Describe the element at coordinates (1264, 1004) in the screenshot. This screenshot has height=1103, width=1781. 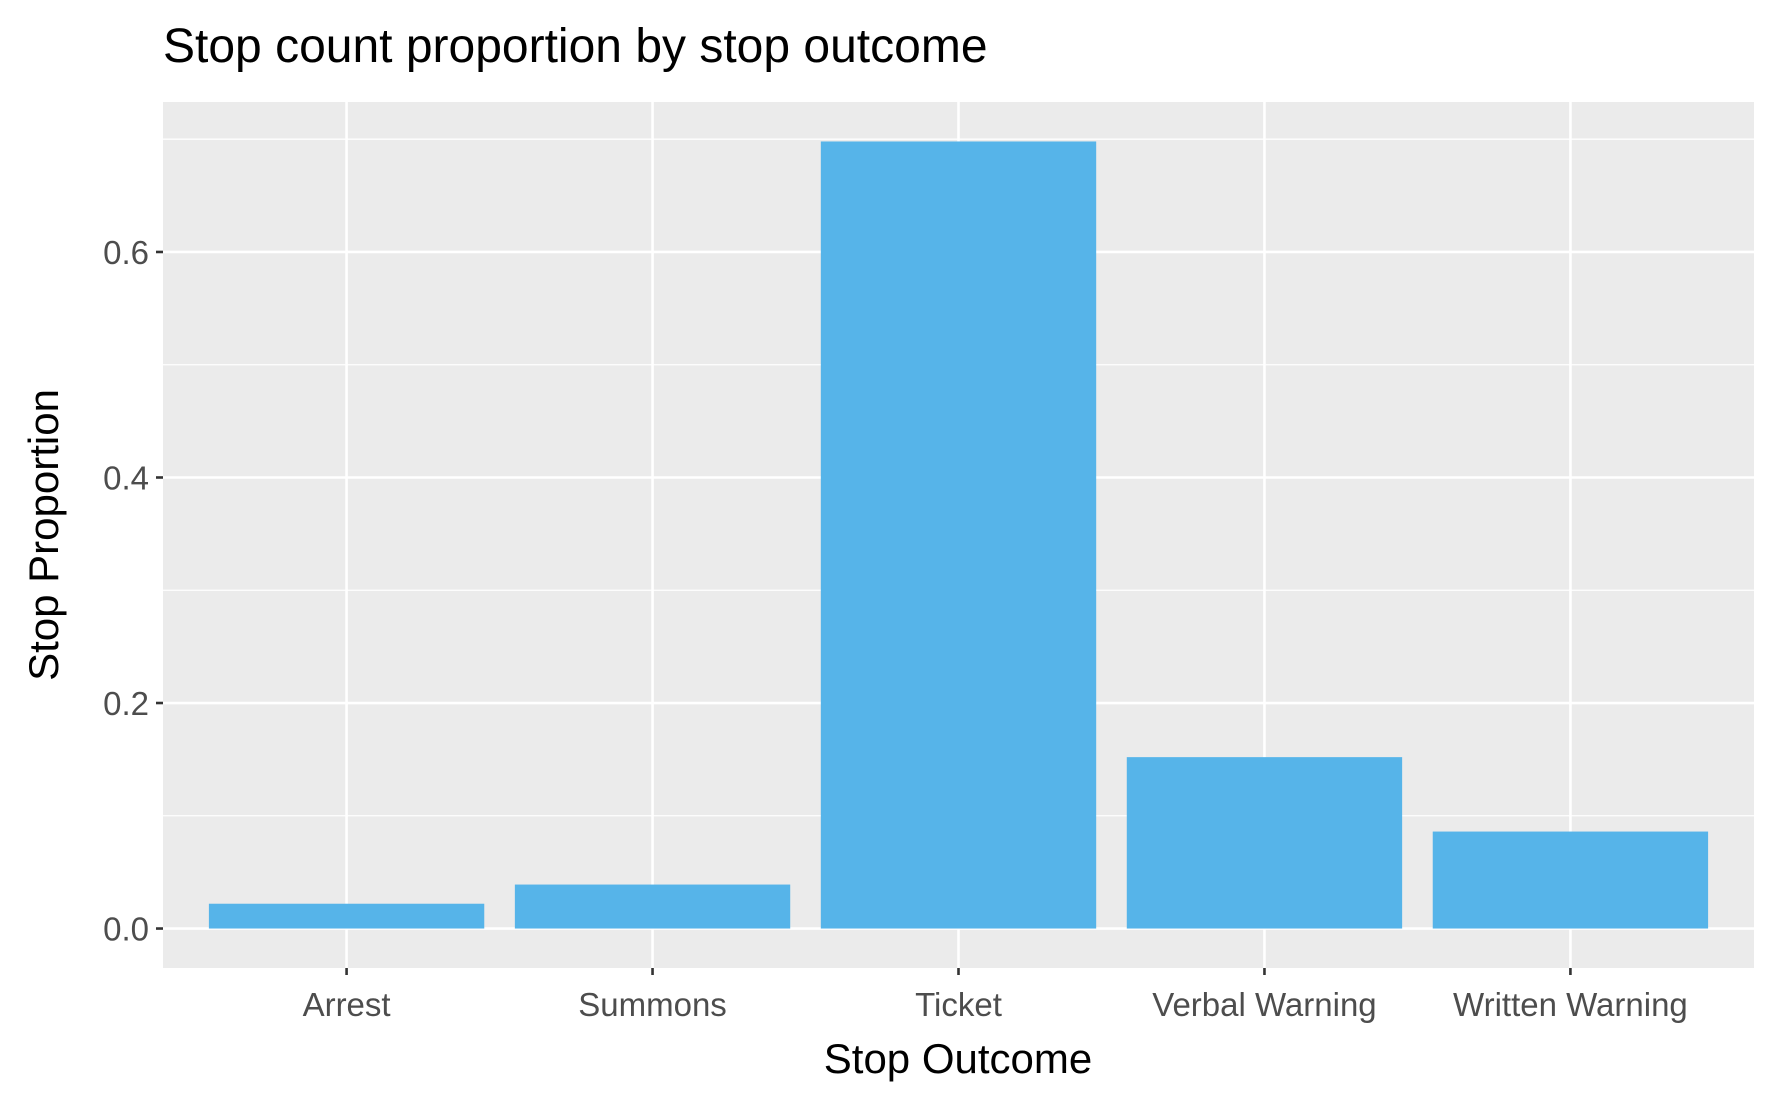
I see `x-tick-label: Verbal Warning` at that location.